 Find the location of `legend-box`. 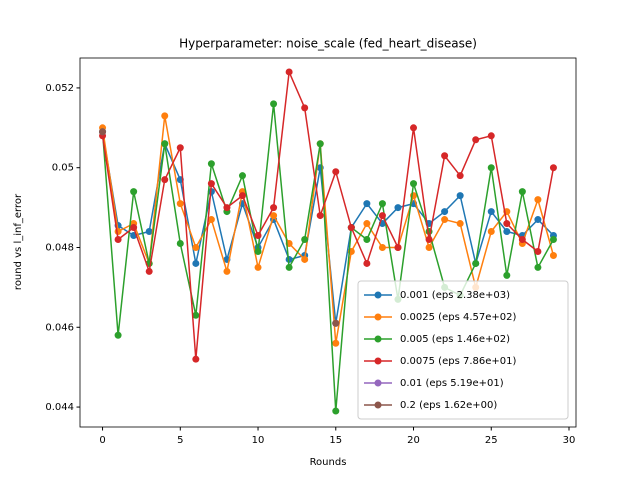

legend-box is located at coordinates (463, 350).